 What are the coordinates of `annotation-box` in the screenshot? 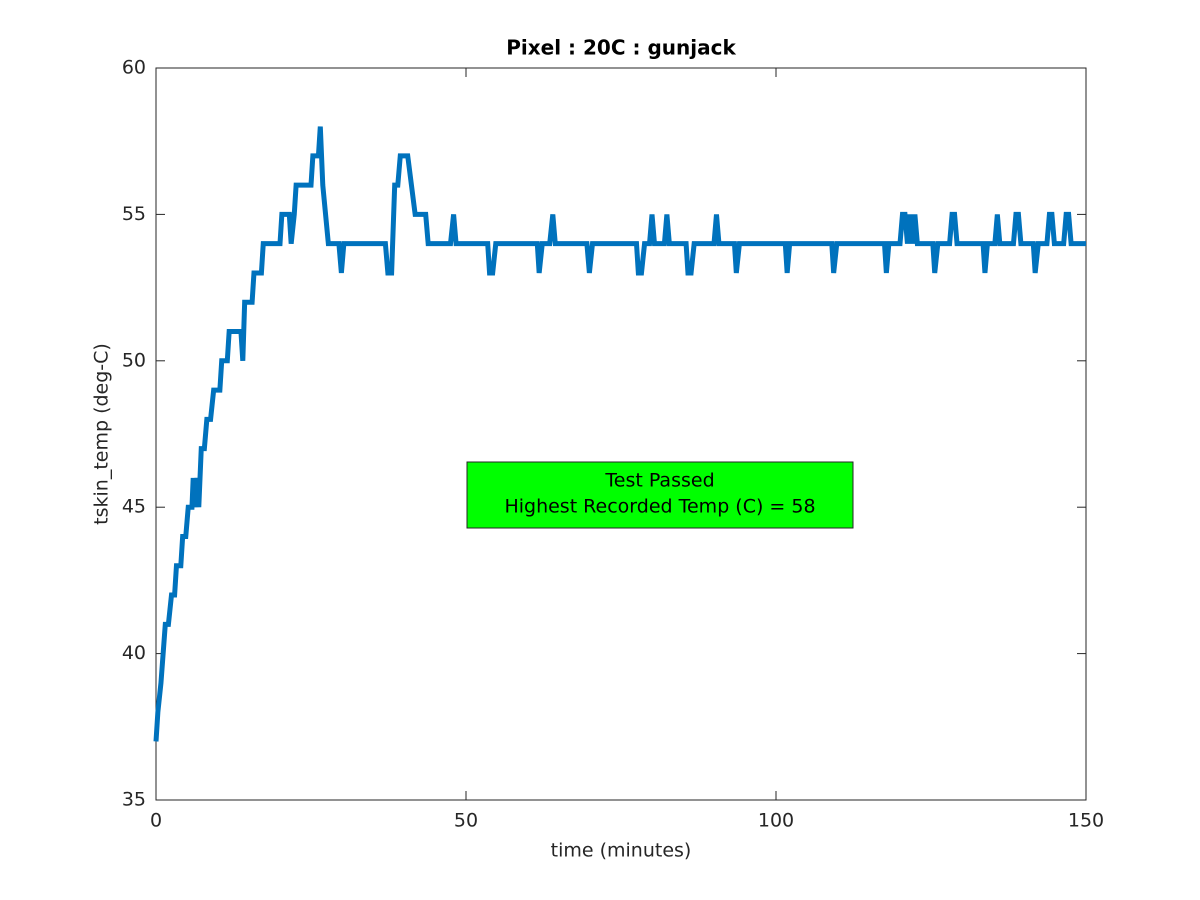 It's located at (660, 495).